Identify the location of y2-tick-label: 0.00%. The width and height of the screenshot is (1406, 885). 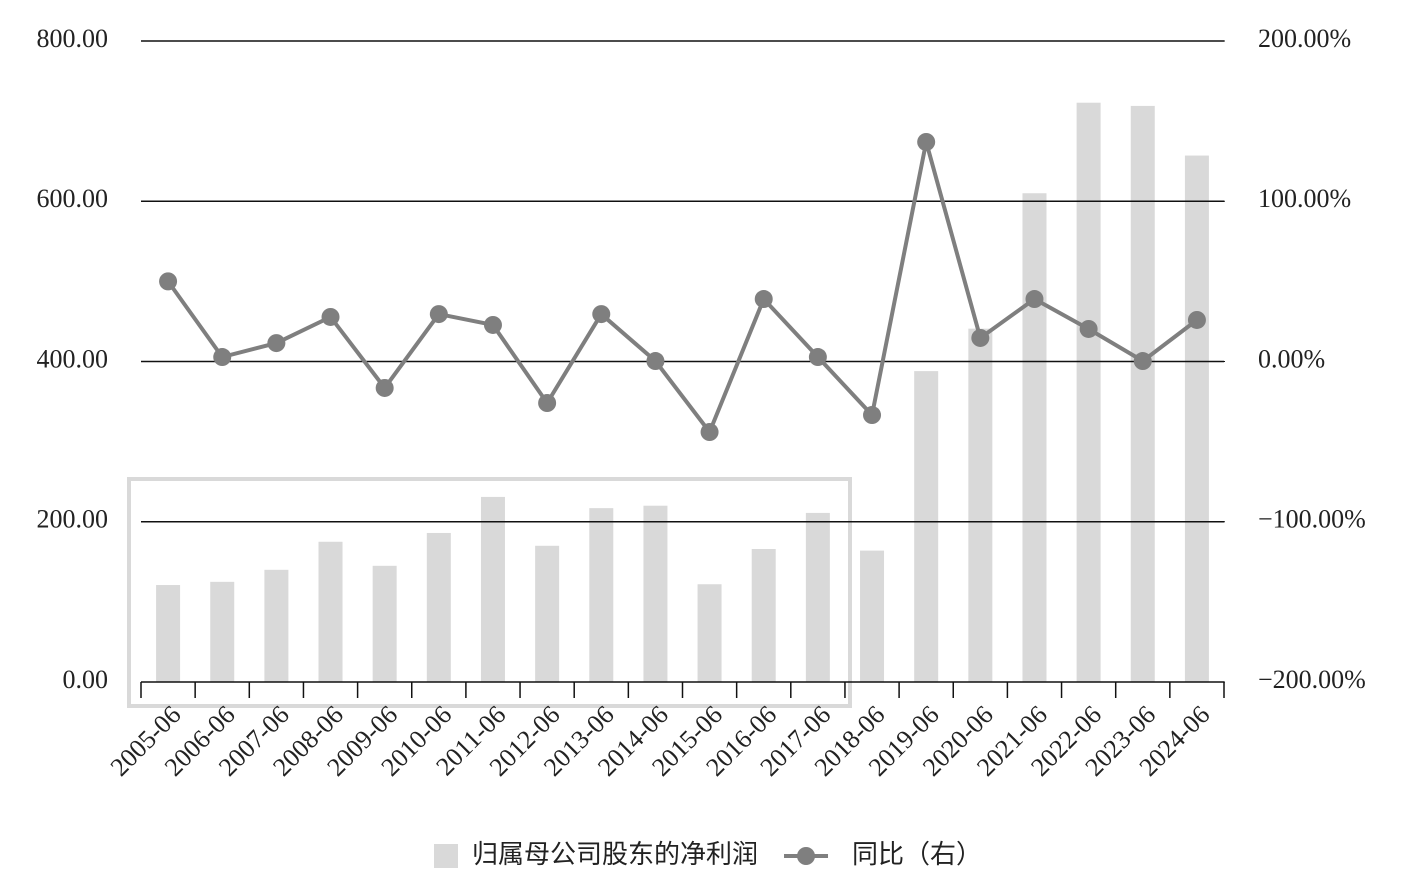
(1291, 358).